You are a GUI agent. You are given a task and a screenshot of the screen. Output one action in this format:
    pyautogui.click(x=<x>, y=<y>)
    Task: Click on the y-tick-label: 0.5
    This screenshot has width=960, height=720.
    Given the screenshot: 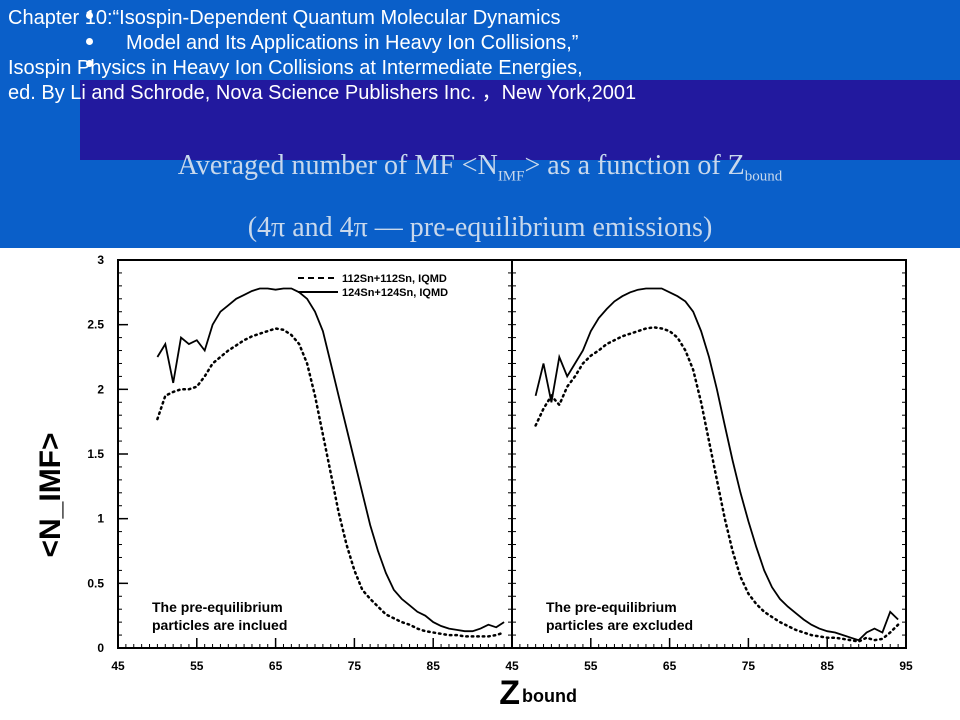 What is the action you would take?
    pyautogui.click(x=95, y=583)
    